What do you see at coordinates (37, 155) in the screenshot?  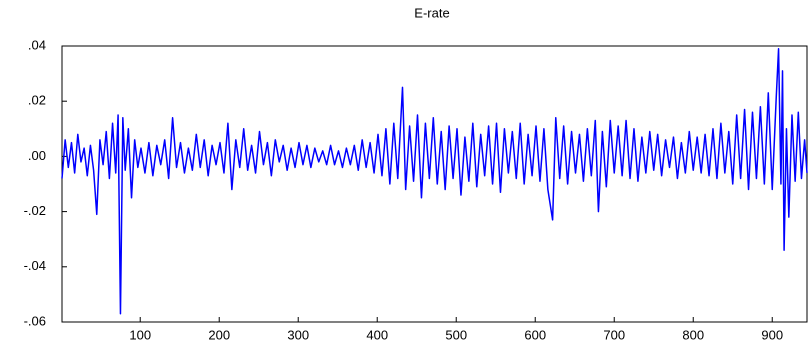 I see `y-tick-label: .00` at bounding box center [37, 155].